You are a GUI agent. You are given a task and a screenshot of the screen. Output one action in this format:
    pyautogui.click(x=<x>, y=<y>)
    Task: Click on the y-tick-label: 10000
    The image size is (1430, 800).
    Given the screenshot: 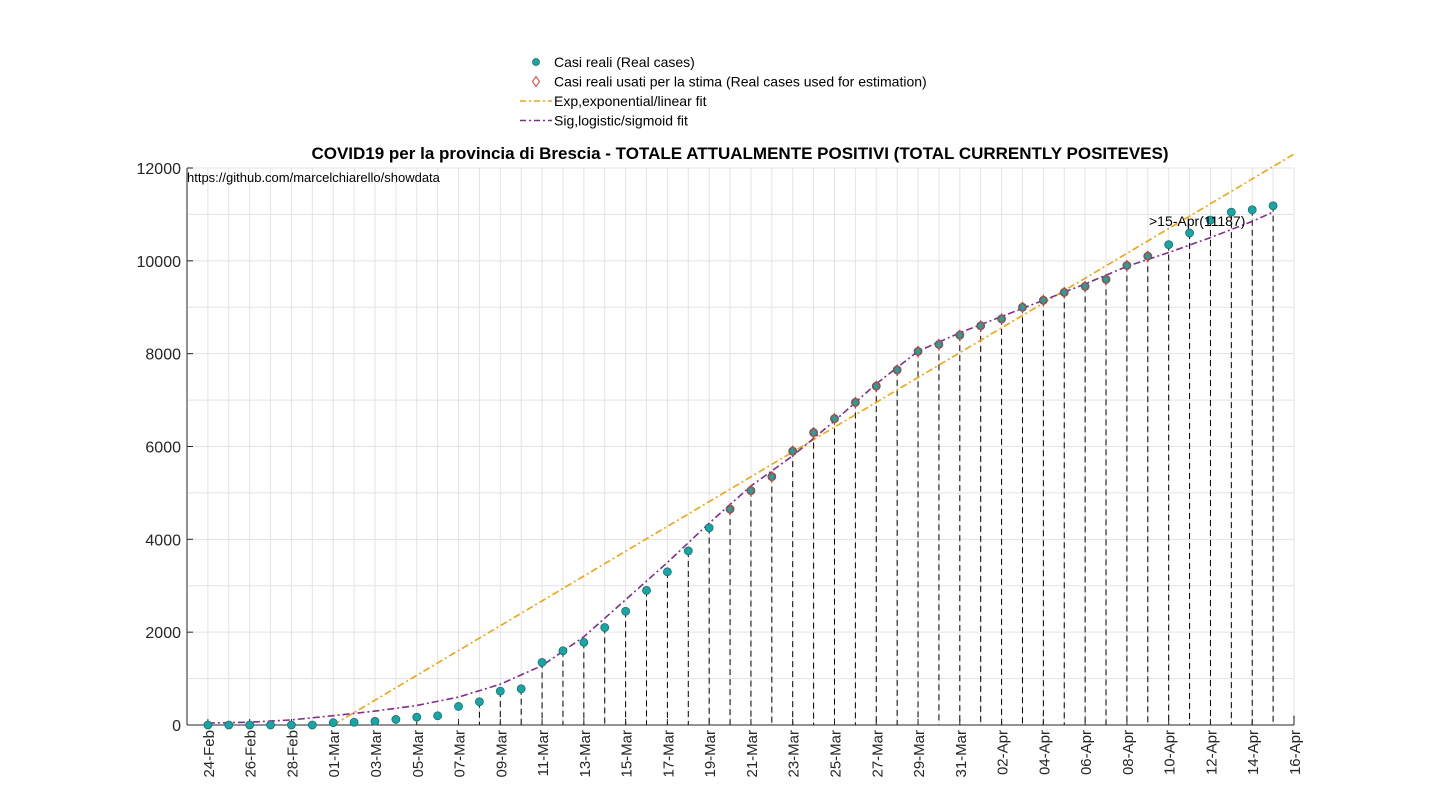 What is the action you would take?
    pyautogui.click(x=159, y=262)
    